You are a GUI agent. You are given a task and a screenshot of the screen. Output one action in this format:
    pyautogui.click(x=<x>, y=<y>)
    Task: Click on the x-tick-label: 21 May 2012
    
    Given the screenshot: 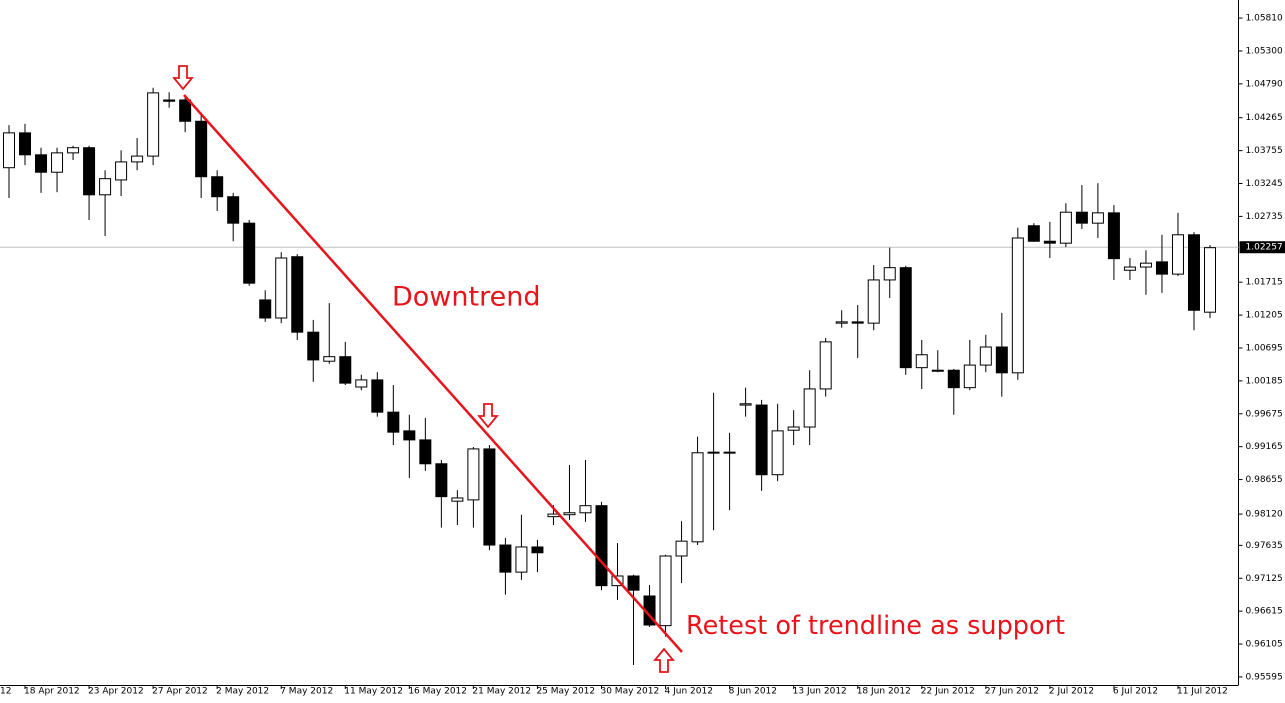 What is the action you would take?
    pyautogui.click(x=501, y=692)
    